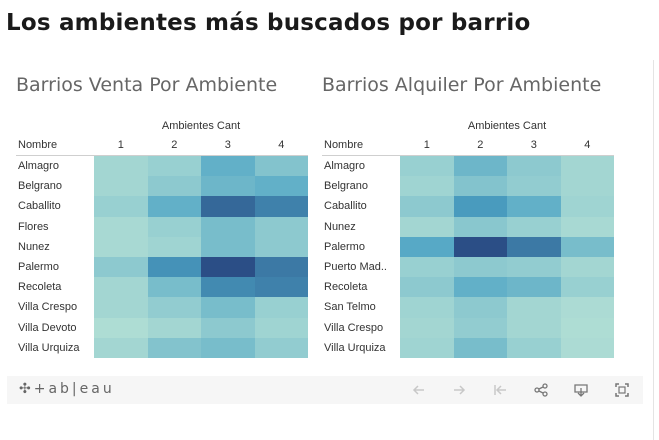  Describe the element at coordinates (47, 327) in the screenshot. I see `row-tick-label: Villa Devoto` at that location.